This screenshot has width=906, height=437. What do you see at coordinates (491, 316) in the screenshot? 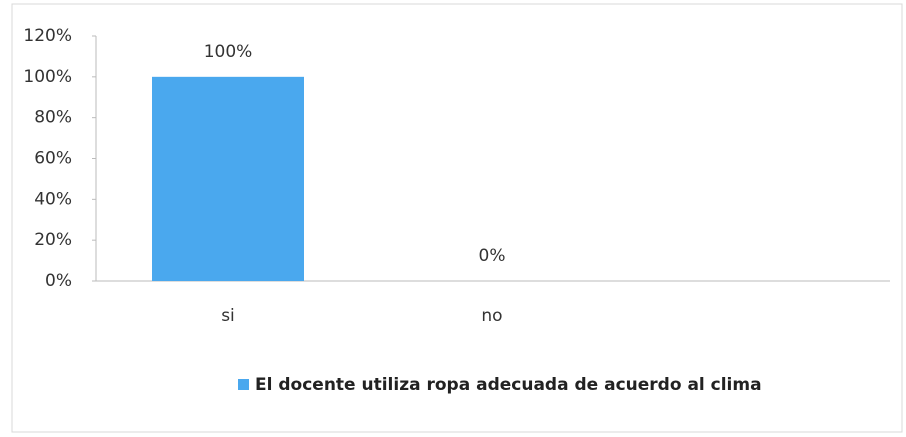
I see `x-tick-label: no` at bounding box center [491, 316].